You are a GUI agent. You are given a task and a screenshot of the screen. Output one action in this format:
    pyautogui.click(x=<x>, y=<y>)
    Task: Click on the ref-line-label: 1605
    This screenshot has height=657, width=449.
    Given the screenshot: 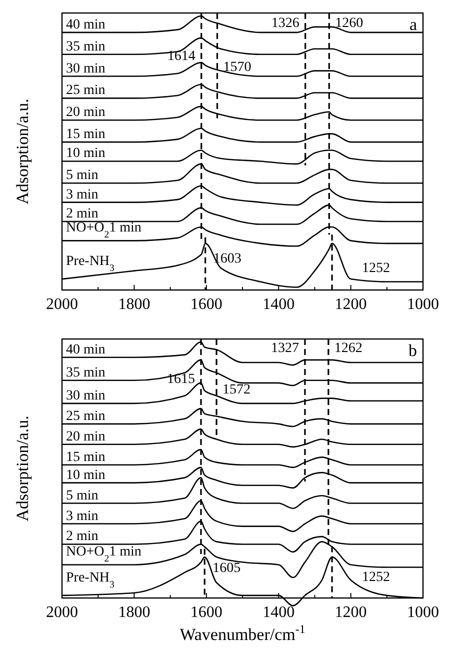 What is the action you would take?
    pyautogui.click(x=226, y=568)
    